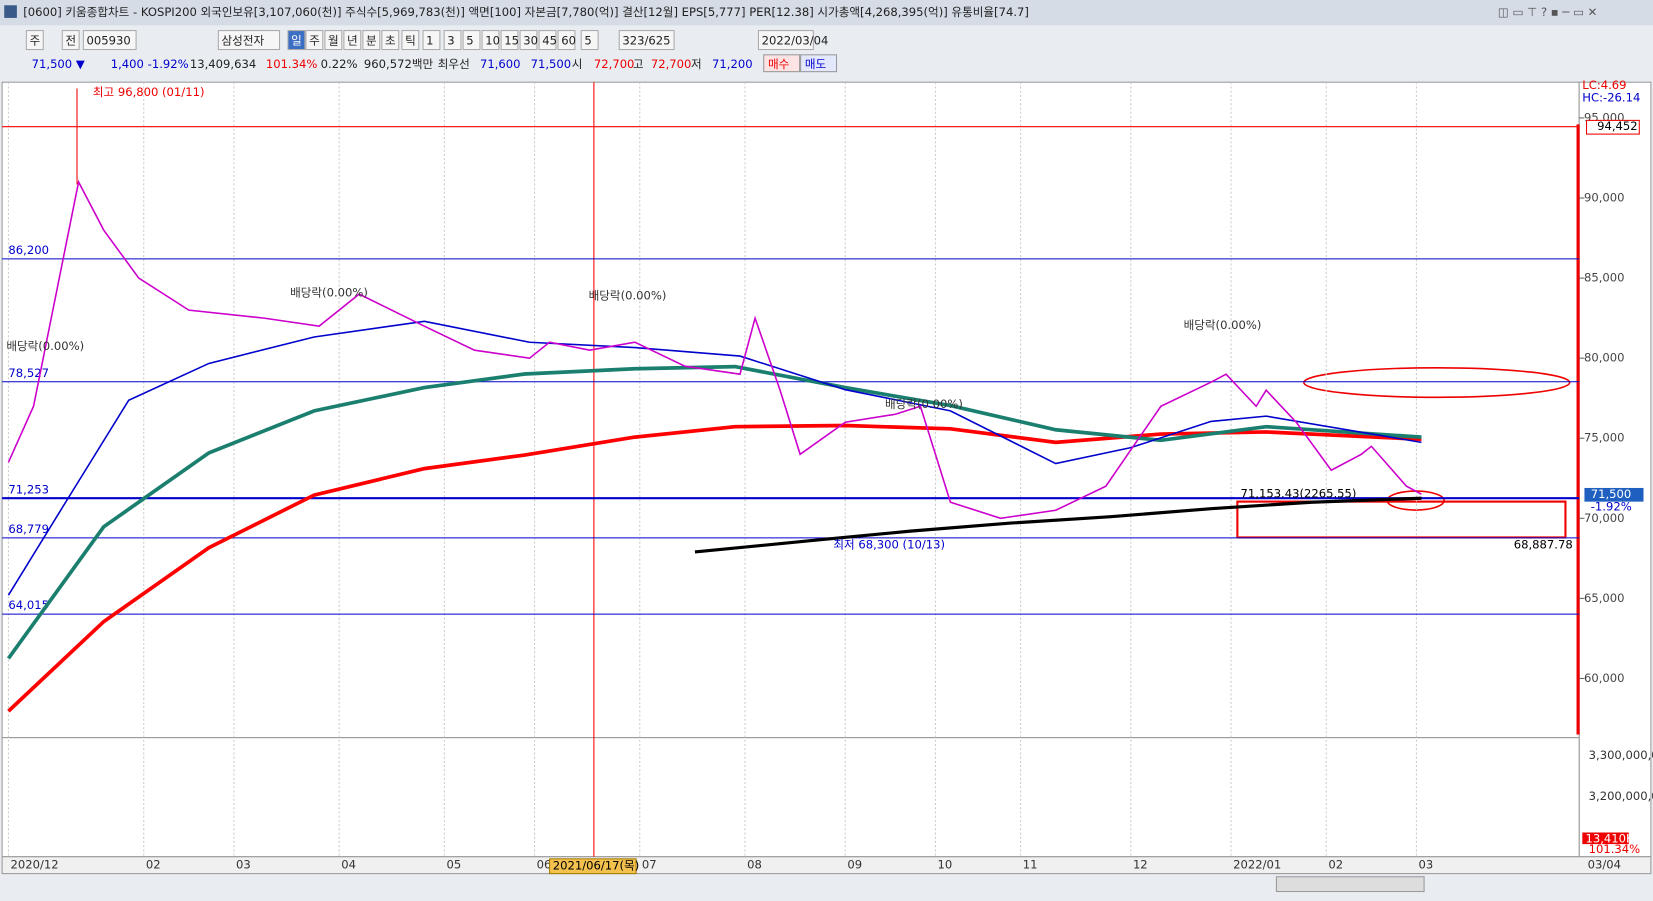 This screenshot has height=901, width=1653. What do you see at coordinates (28, 373) in the screenshot?
I see `level-label: 78,527` at bounding box center [28, 373].